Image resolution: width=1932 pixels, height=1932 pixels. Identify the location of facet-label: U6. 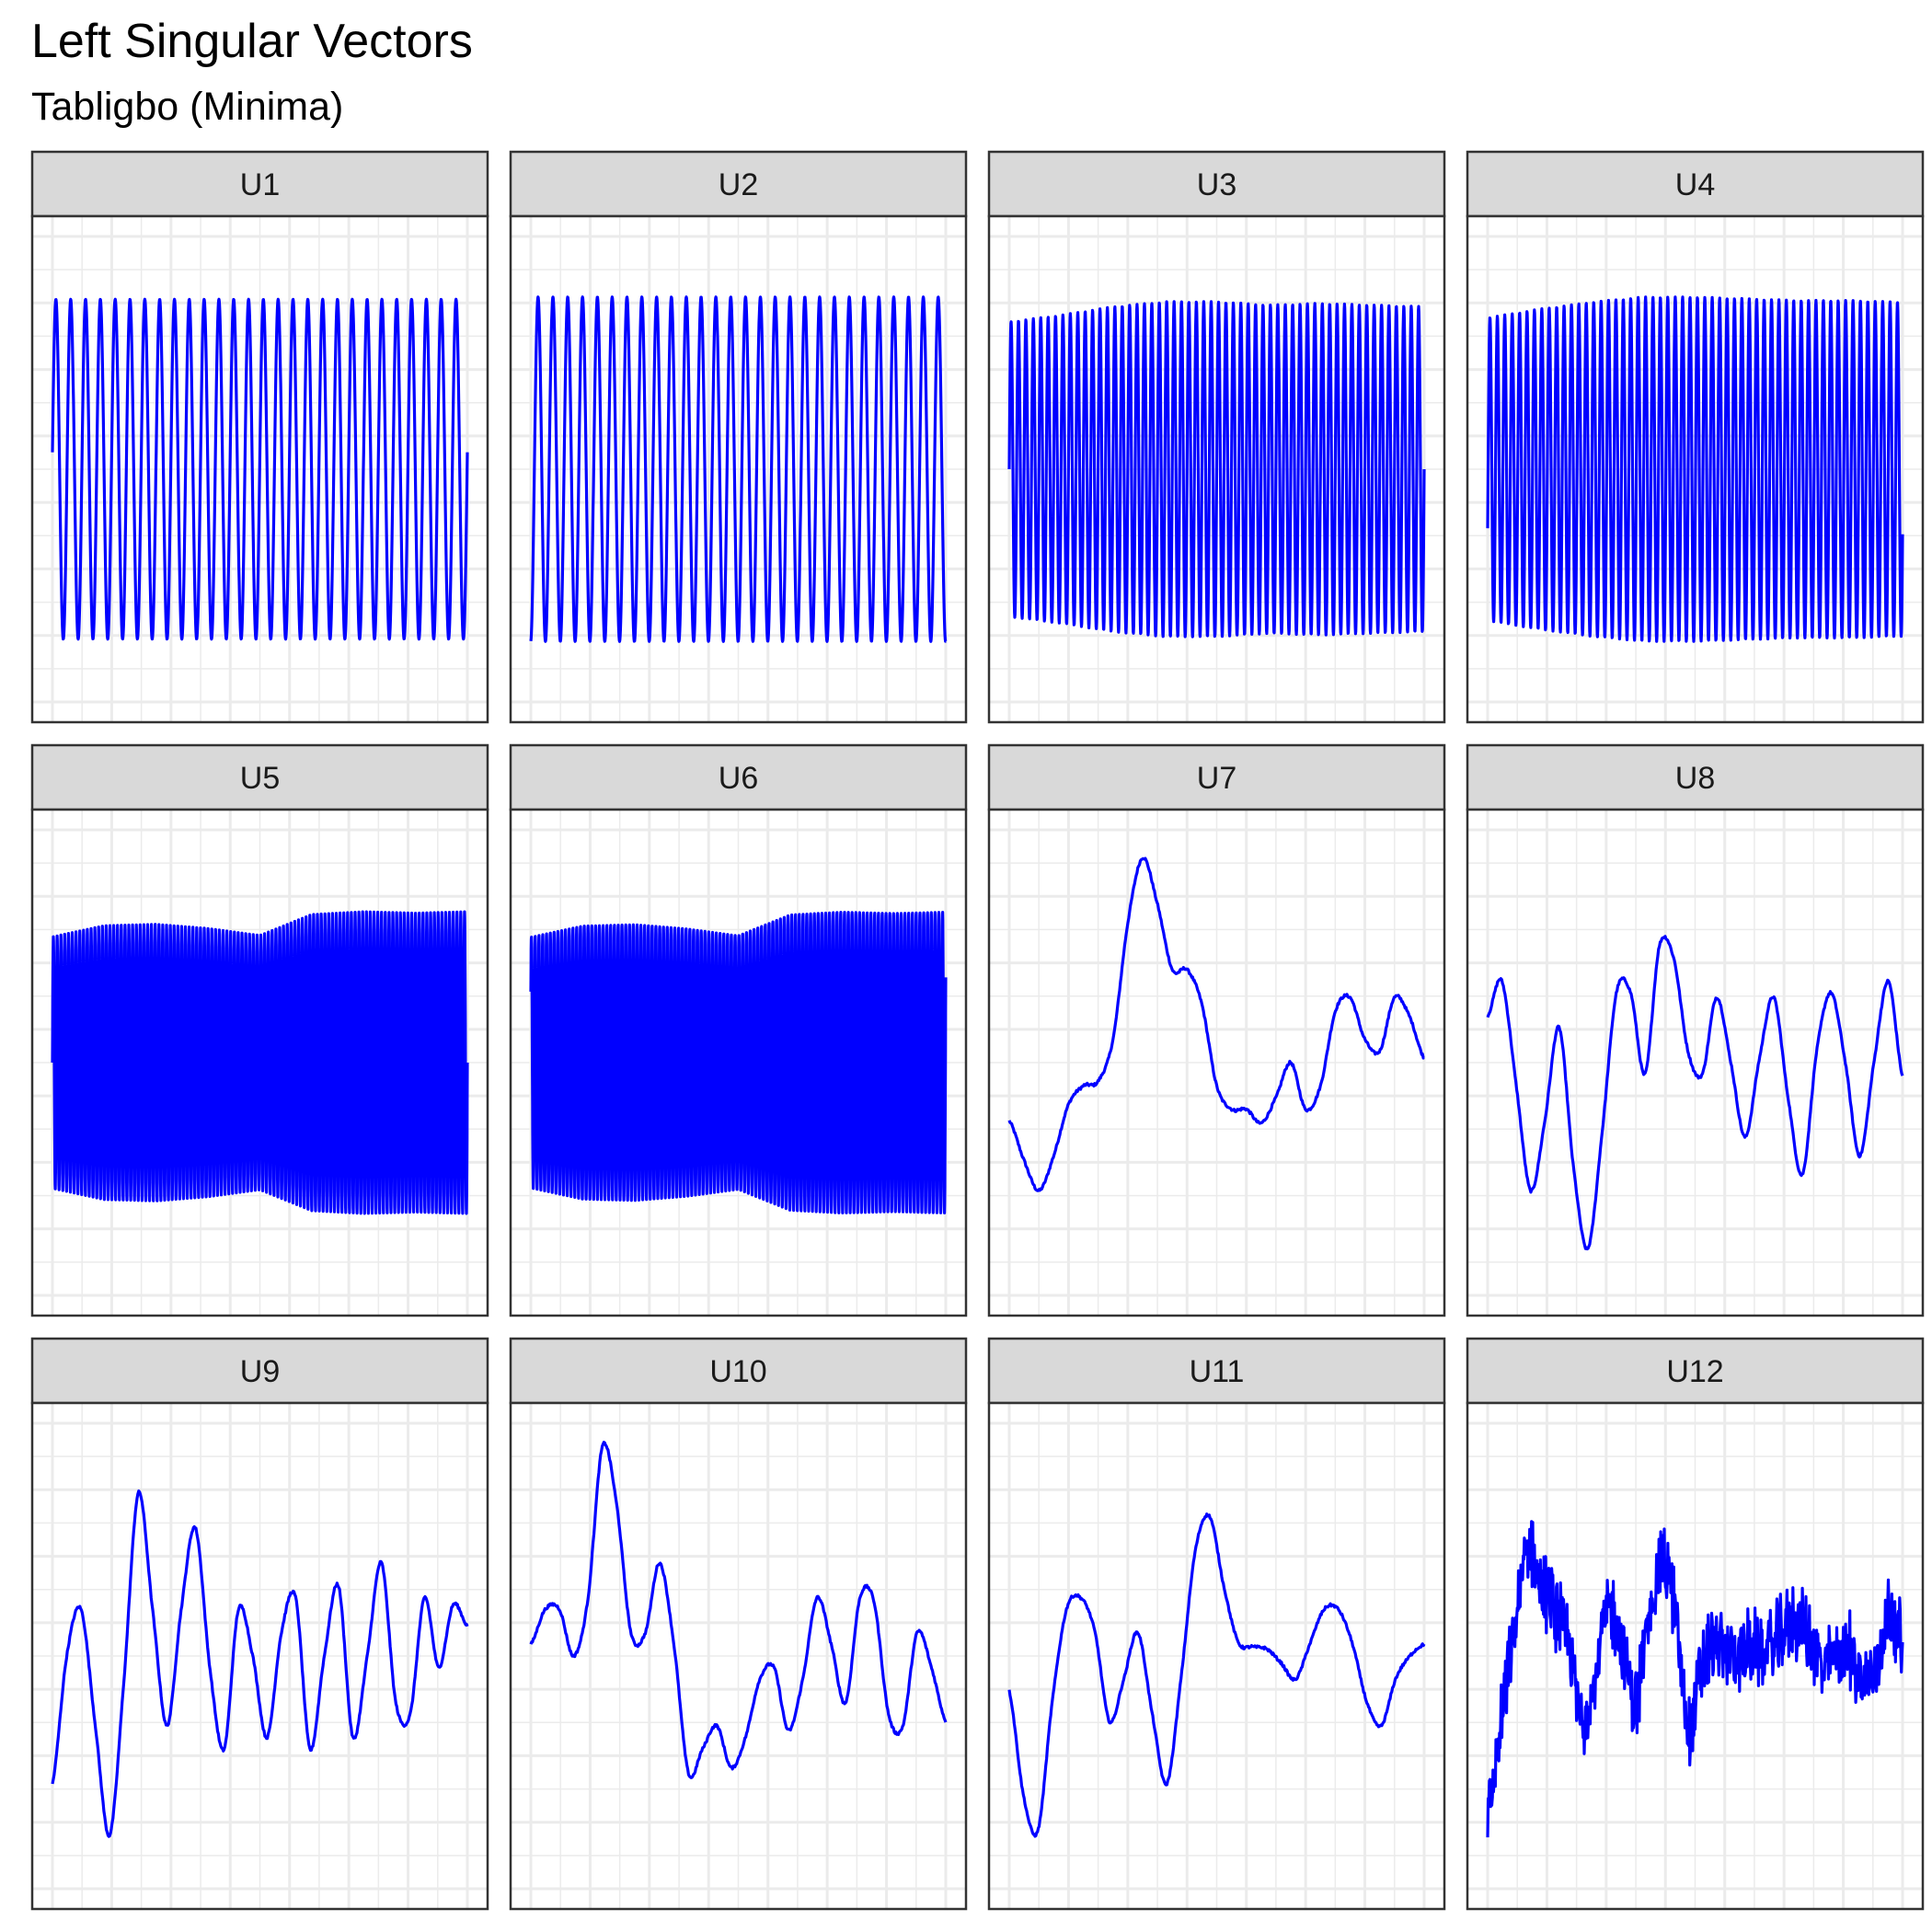
(738, 778).